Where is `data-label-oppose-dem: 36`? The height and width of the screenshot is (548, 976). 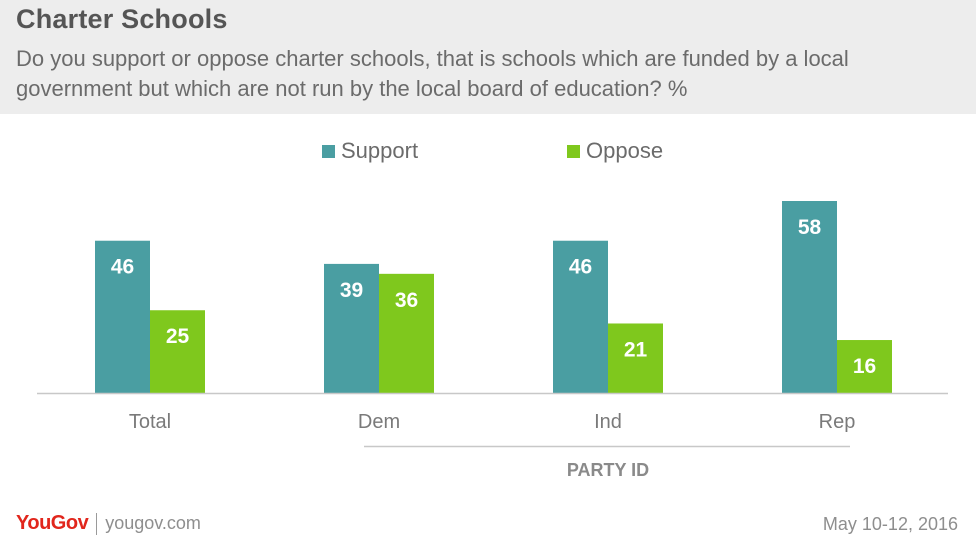 data-label-oppose-dem: 36 is located at coordinates (406, 300).